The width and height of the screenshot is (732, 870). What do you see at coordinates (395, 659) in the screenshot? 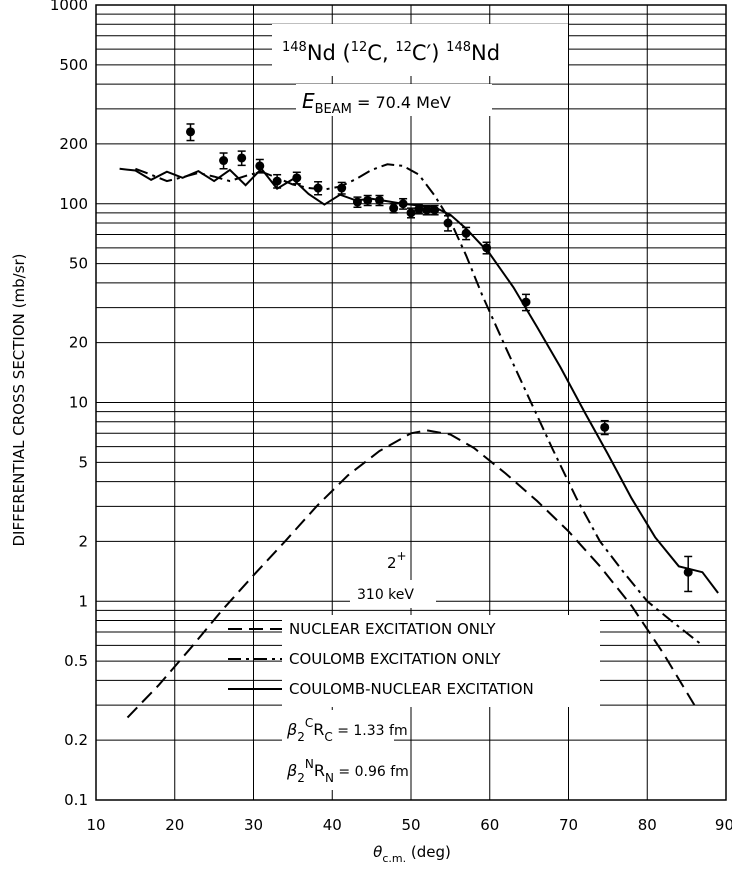
I see `legend-label: COULOMB EXCITATION ONLY` at bounding box center [395, 659].